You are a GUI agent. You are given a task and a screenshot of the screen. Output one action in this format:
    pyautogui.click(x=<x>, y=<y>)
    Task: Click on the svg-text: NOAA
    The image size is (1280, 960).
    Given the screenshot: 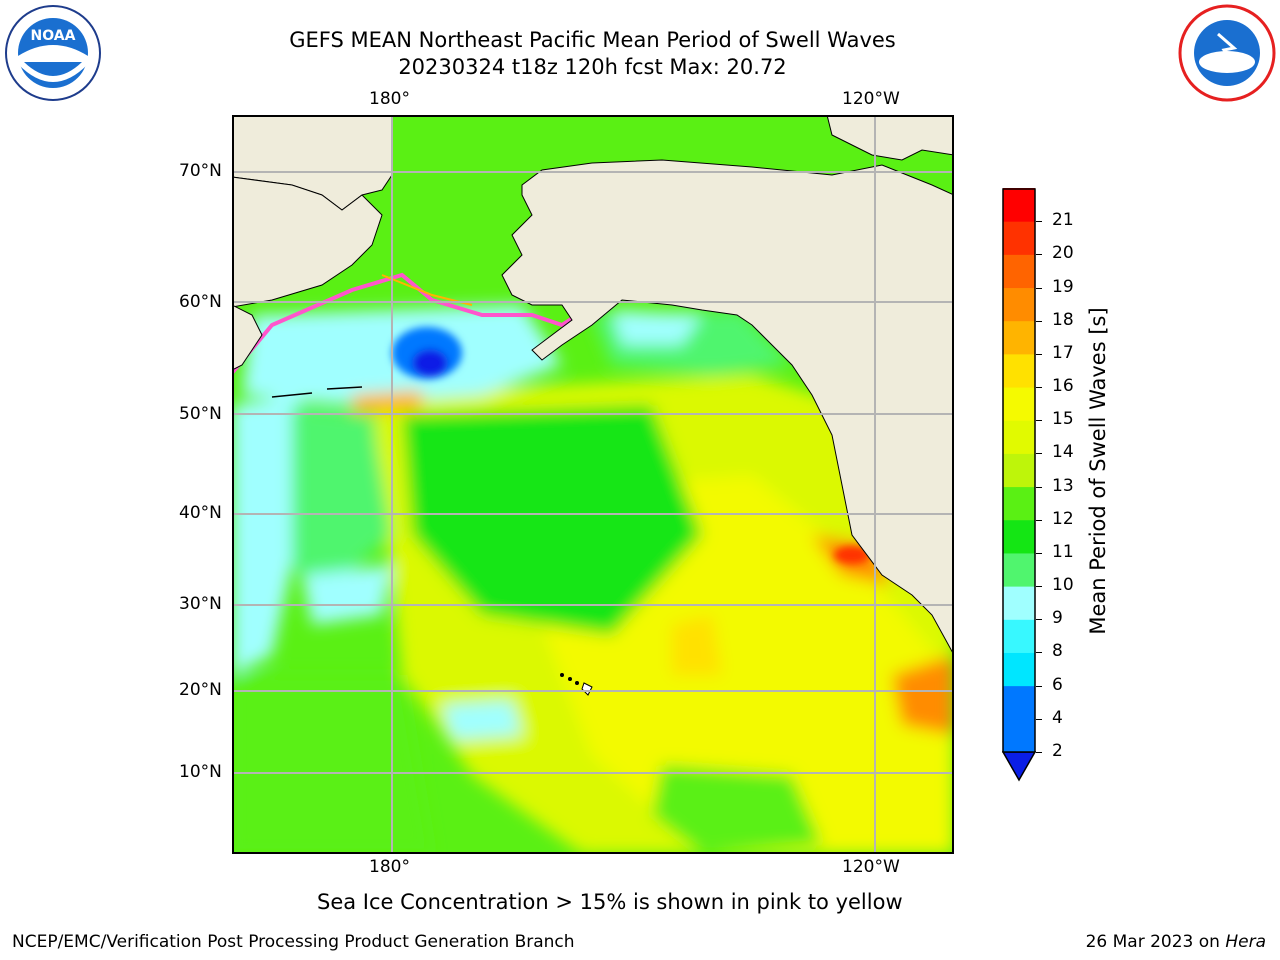 What is the action you would take?
    pyautogui.click(x=53, y=36)
    